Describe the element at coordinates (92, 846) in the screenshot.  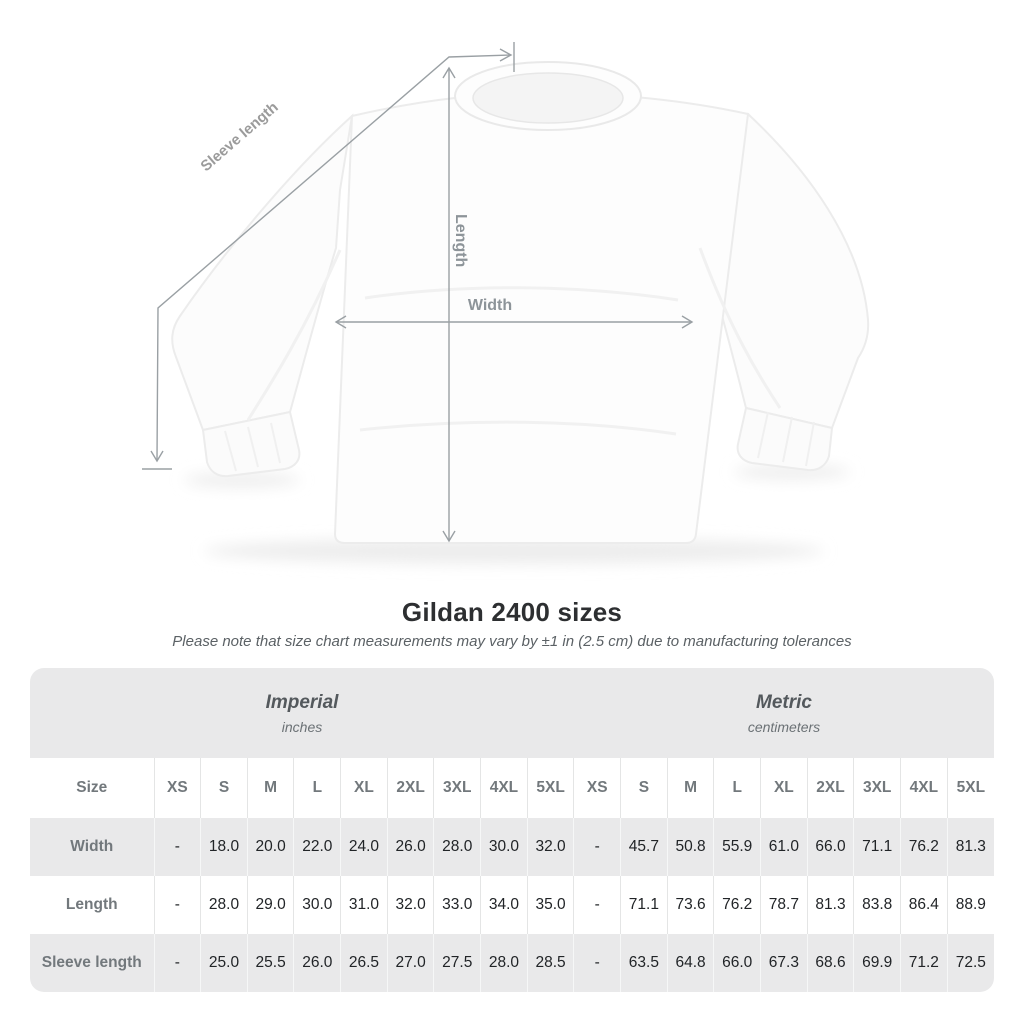
I see `row-label: Width` at that location.